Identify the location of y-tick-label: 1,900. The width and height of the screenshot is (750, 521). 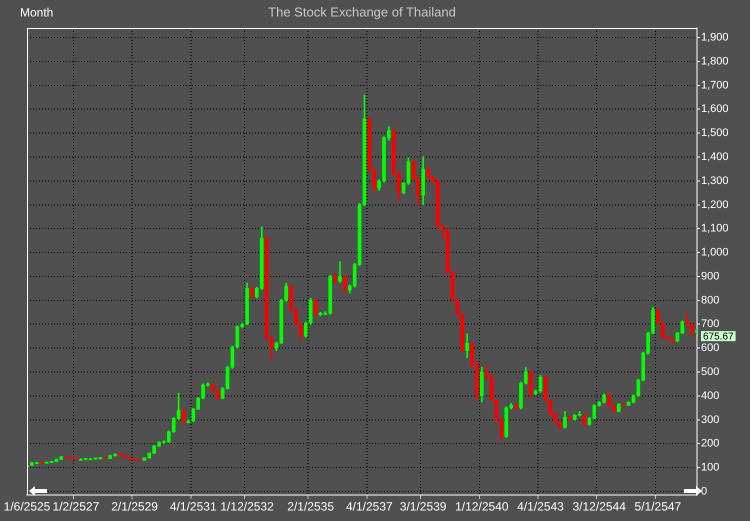
(715, 38).